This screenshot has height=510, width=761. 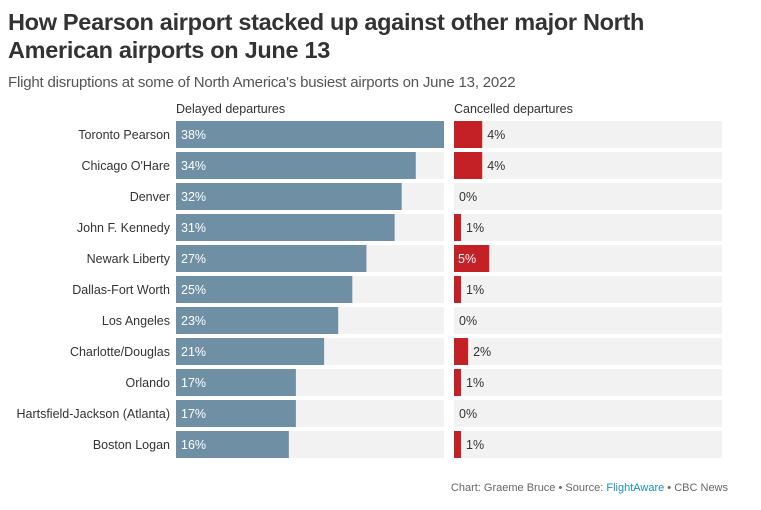 I want to click on credit-text: Chart: Graeme Bruce • Source:, so click(x=528, y=488).